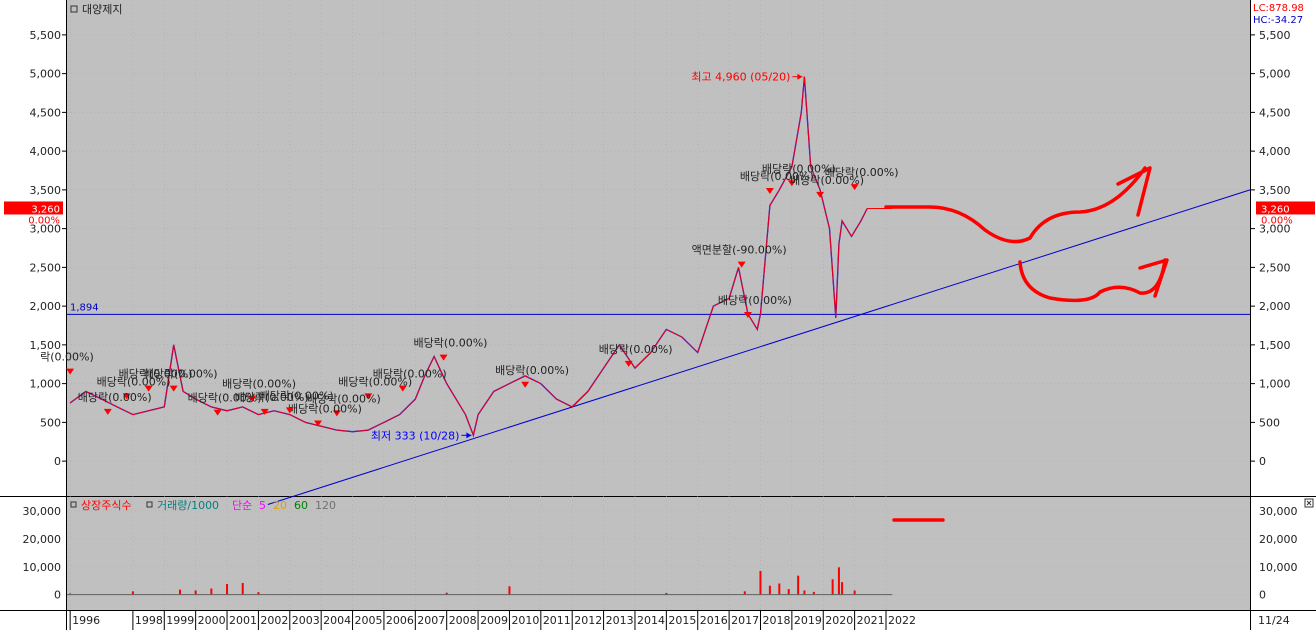 The width and height of the screenshot is (1316, 634). What do you see at coordinates (1275, 209) in the screenshot?
I see `current-price-right: 3,260` at bounding box center [1275, 209].